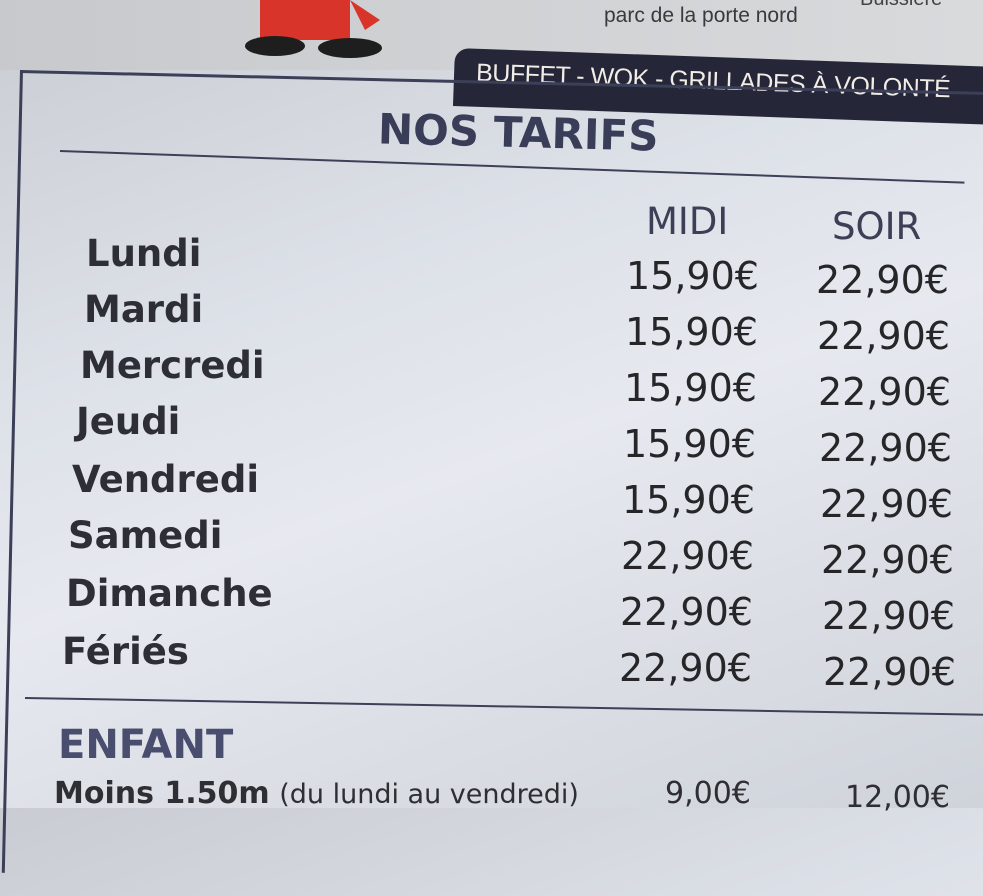 Image resolution: width=983 pixels, height=896 pixels. I want to click on enfant-label: Moins 1.50m, so click(162, 793).